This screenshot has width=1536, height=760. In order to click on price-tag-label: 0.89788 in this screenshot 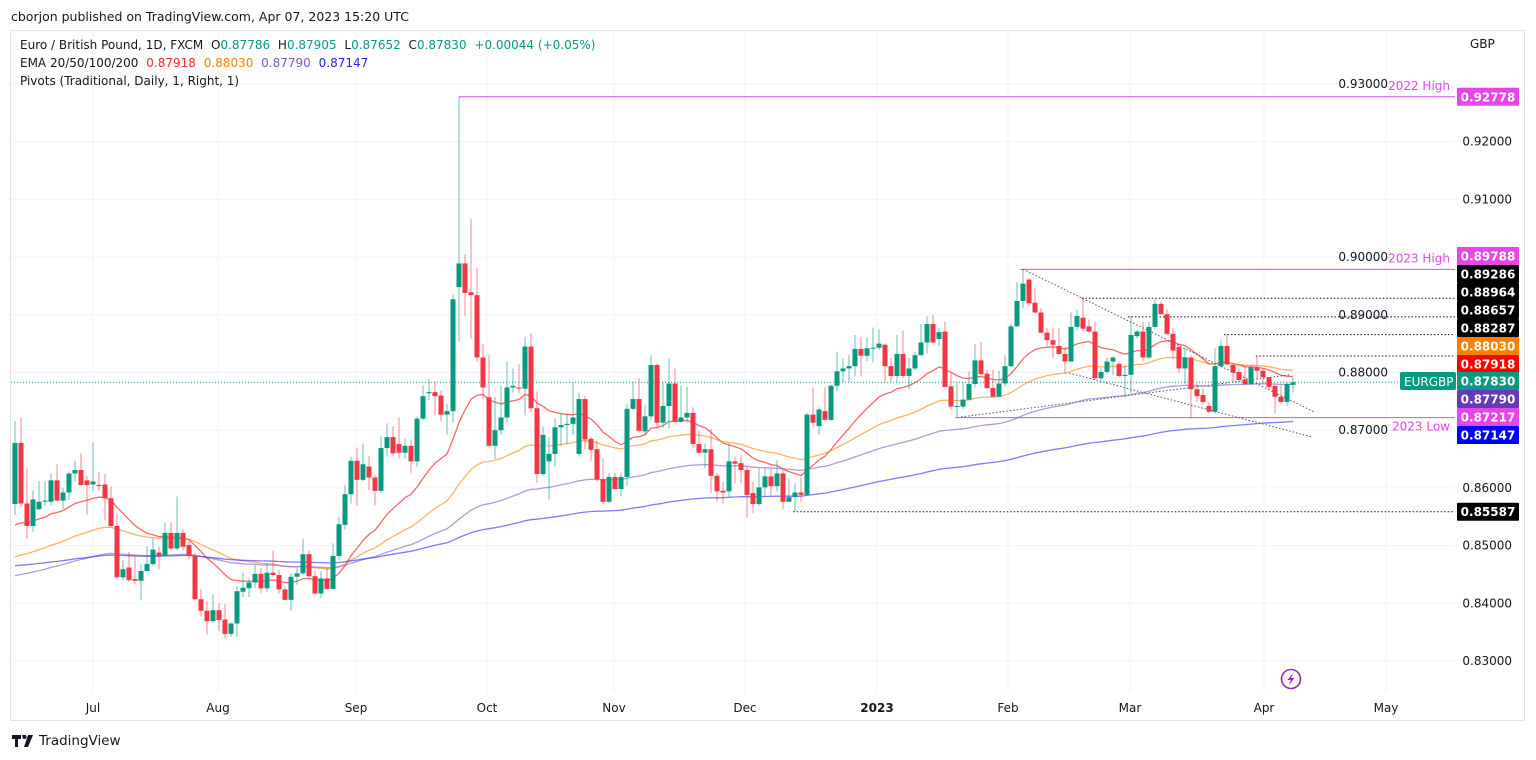, I will do `click(1488, 257)`.